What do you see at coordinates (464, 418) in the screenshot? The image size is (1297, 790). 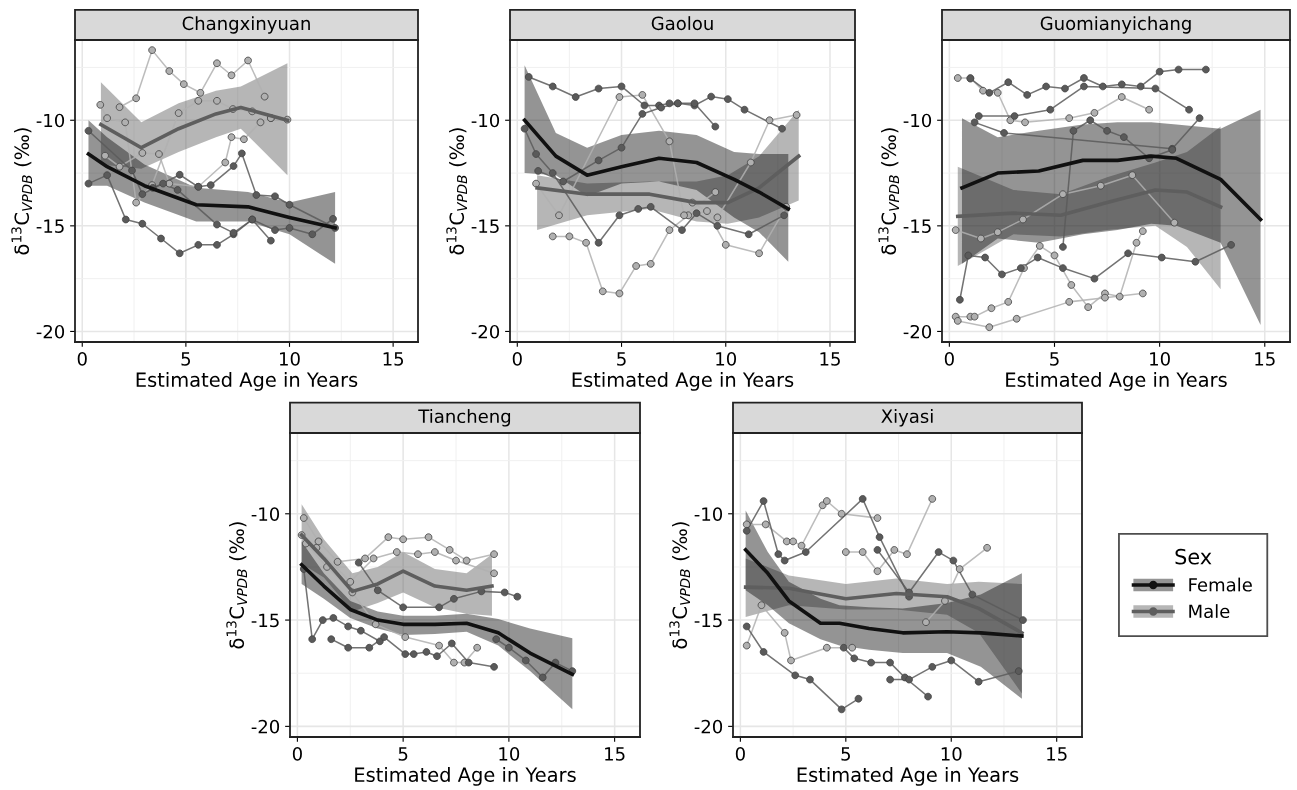 I see `chart-title: Tiancheng` at bounding box center [464, 418].